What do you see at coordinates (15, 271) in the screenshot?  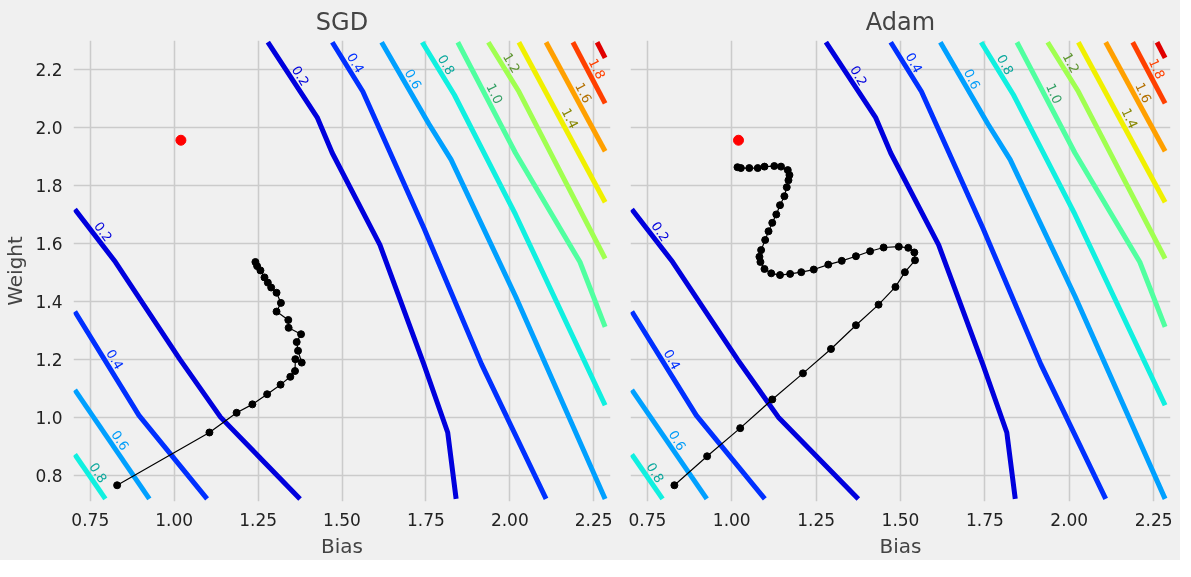 I see `y-axis-title: Weight` at bounding box center [15, 271].